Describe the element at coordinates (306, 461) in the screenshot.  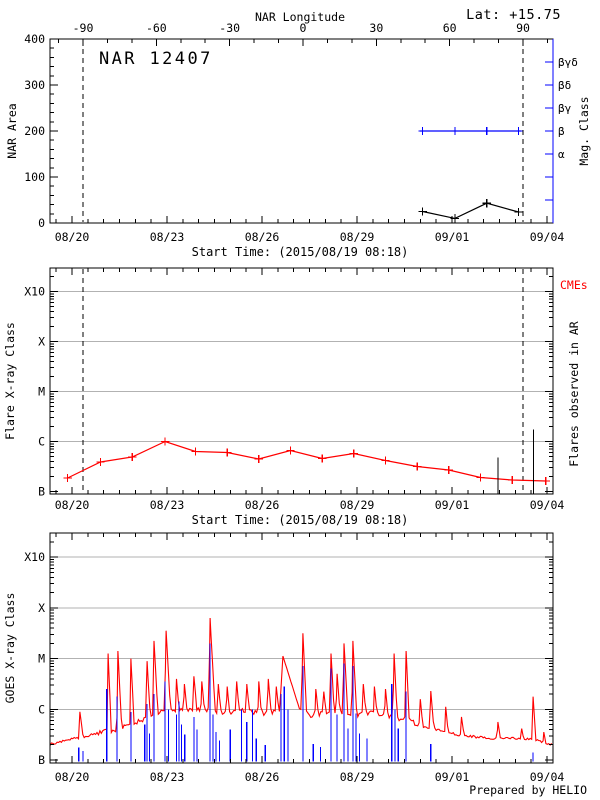
I see `flare-class-series` at that location.